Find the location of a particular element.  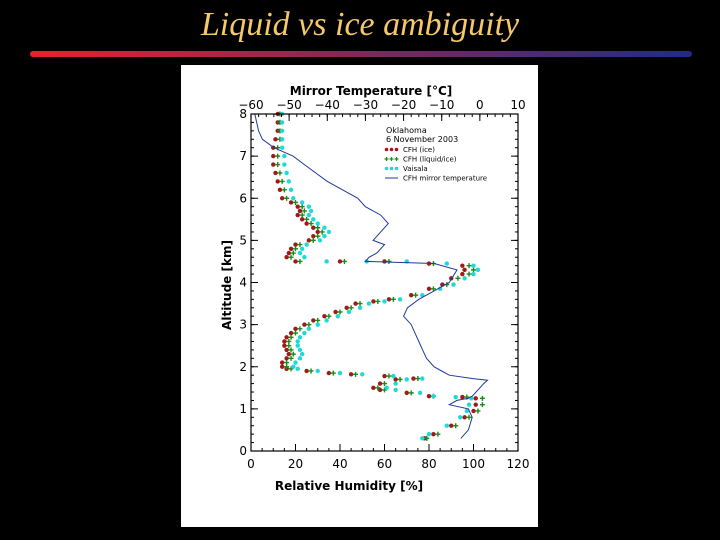

bottom-axis-title: Relative Humidity [%] is located at coordinates (349, 486).